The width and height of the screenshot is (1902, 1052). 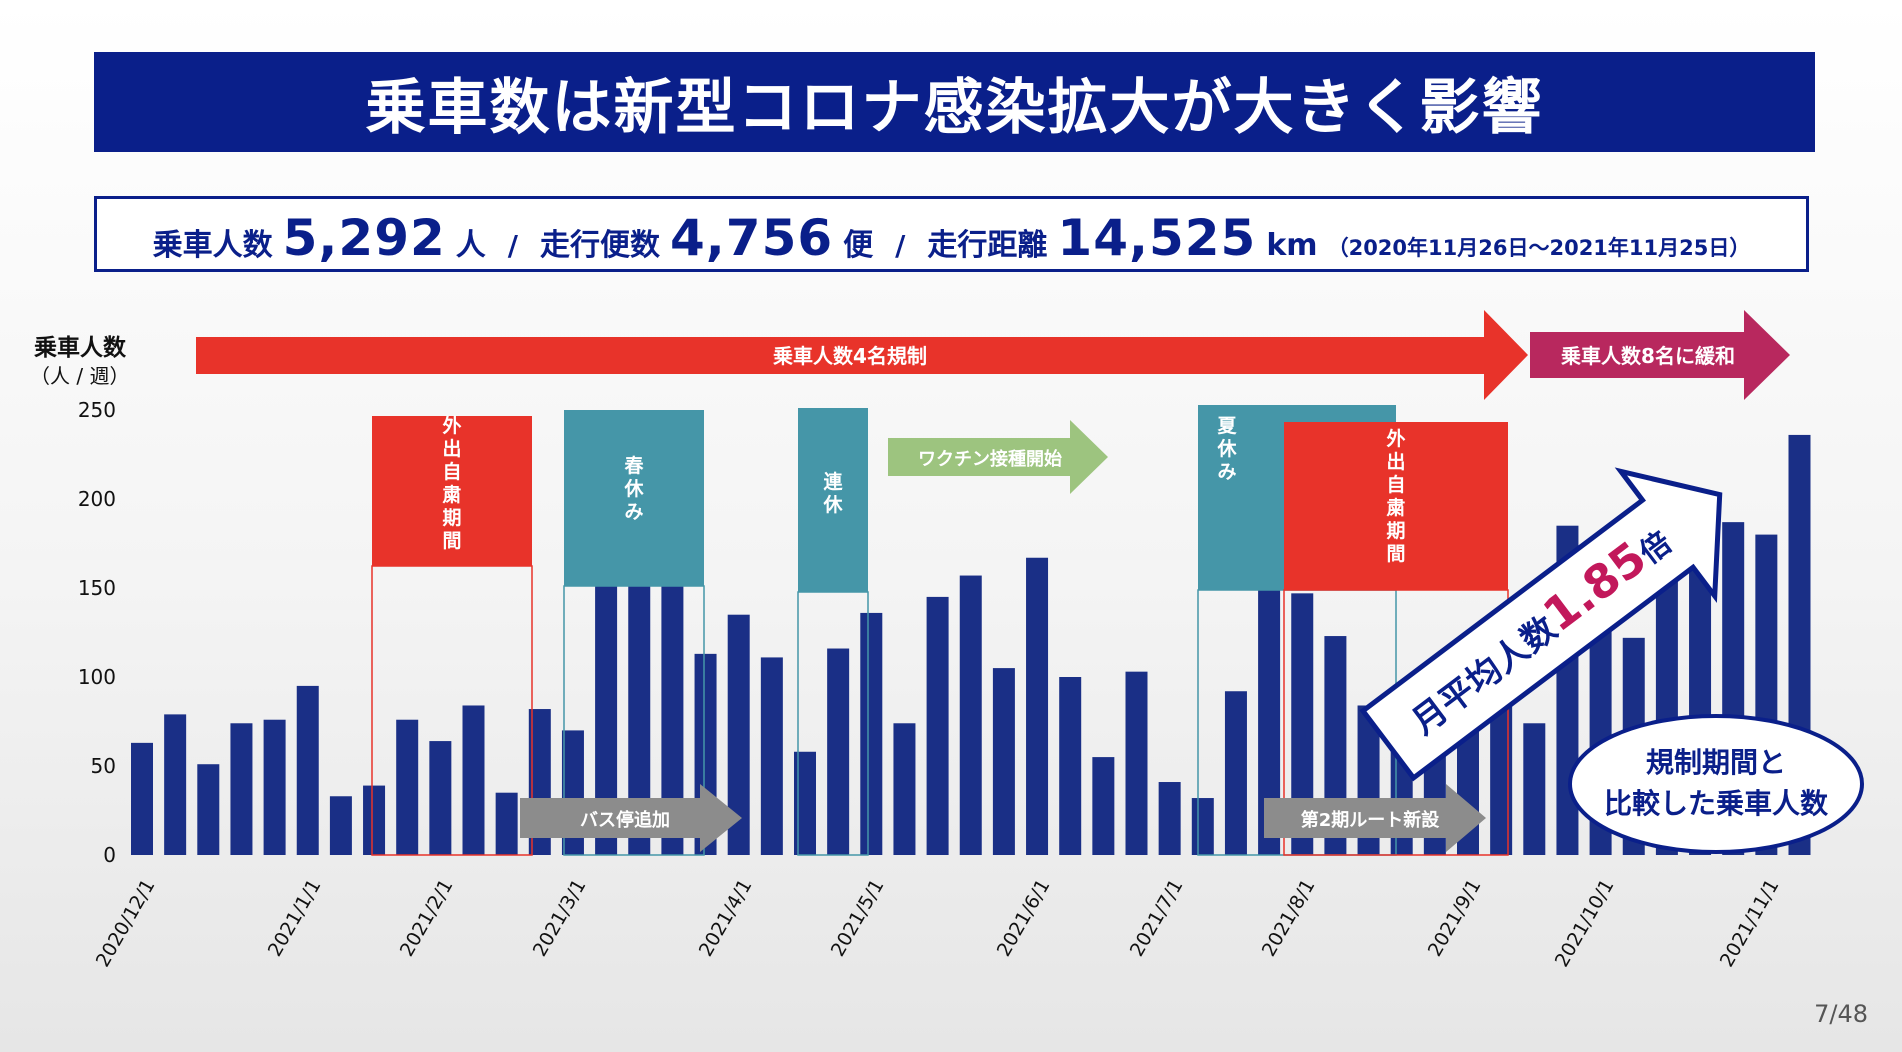 I want to click on period-label: 連休, so click(x=832, y=493).